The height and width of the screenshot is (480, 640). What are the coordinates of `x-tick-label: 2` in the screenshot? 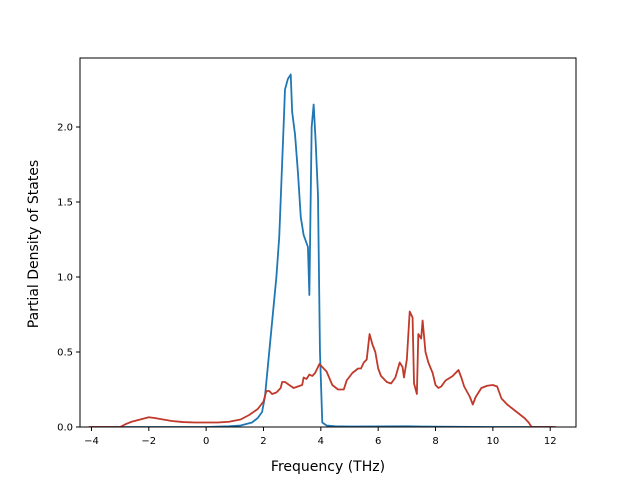 It's located at (263, 441).